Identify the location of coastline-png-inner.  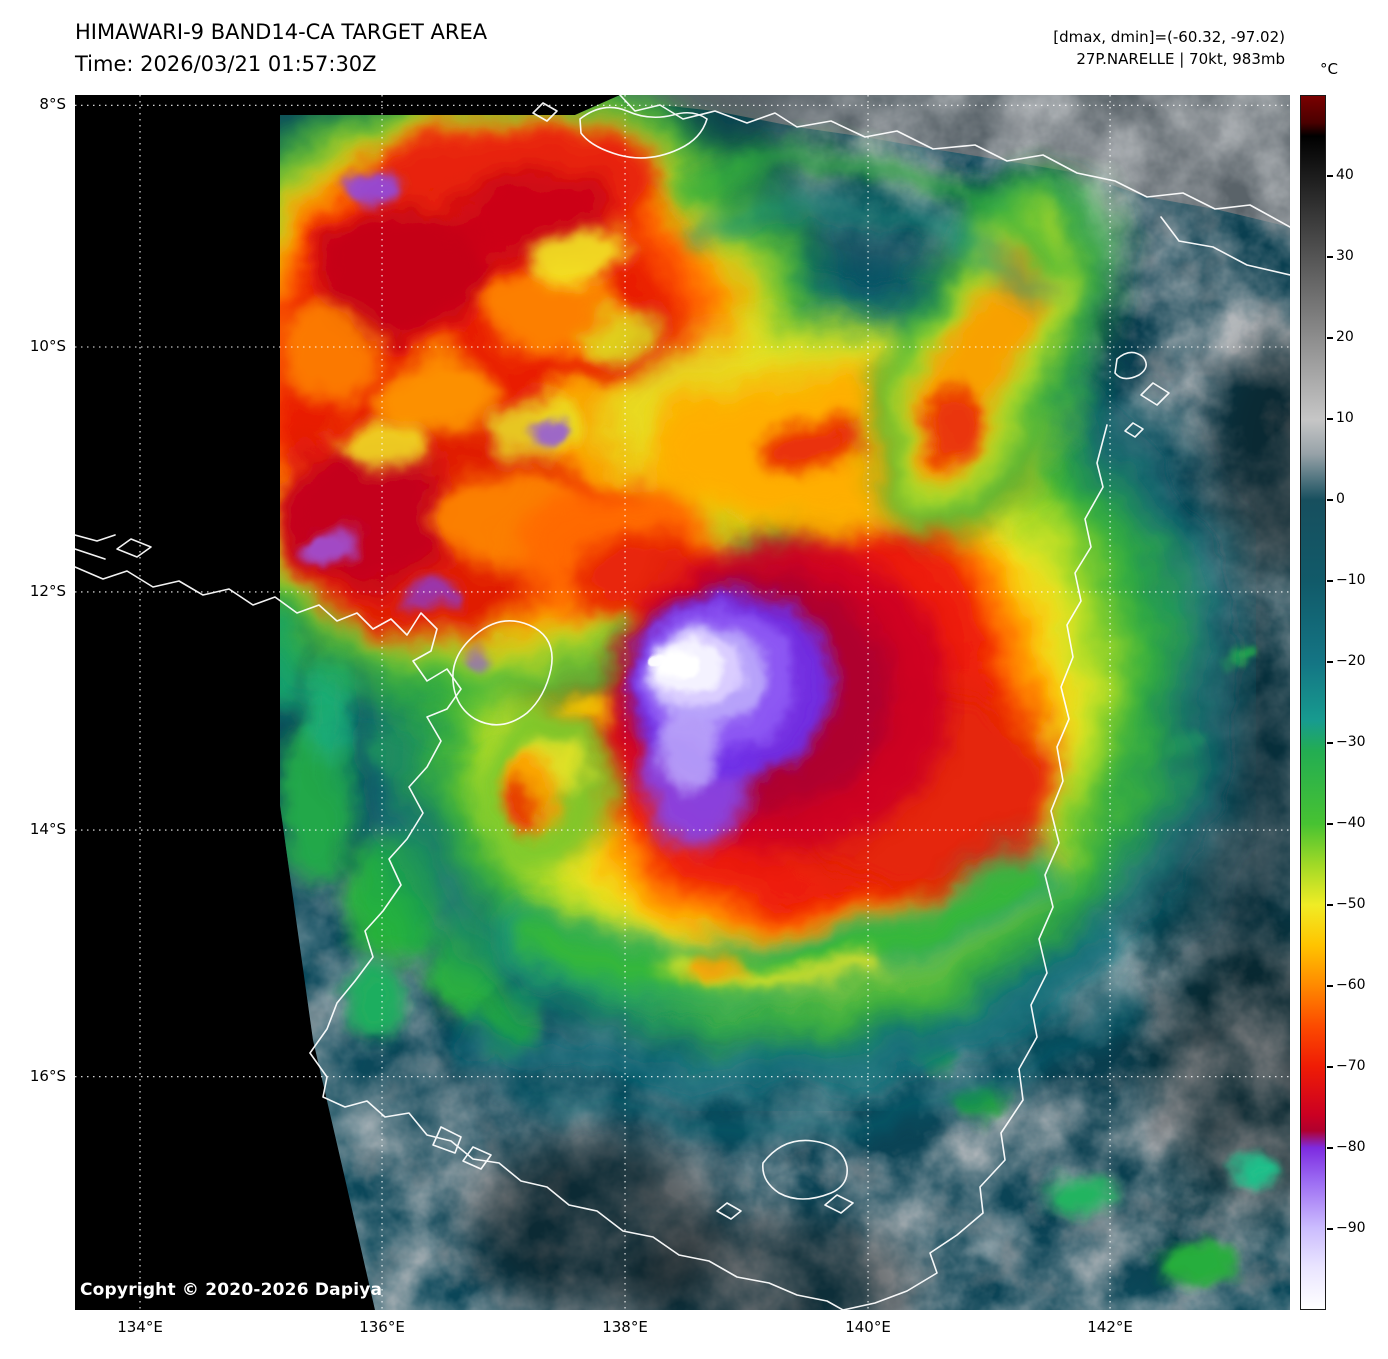
(1225, 246).